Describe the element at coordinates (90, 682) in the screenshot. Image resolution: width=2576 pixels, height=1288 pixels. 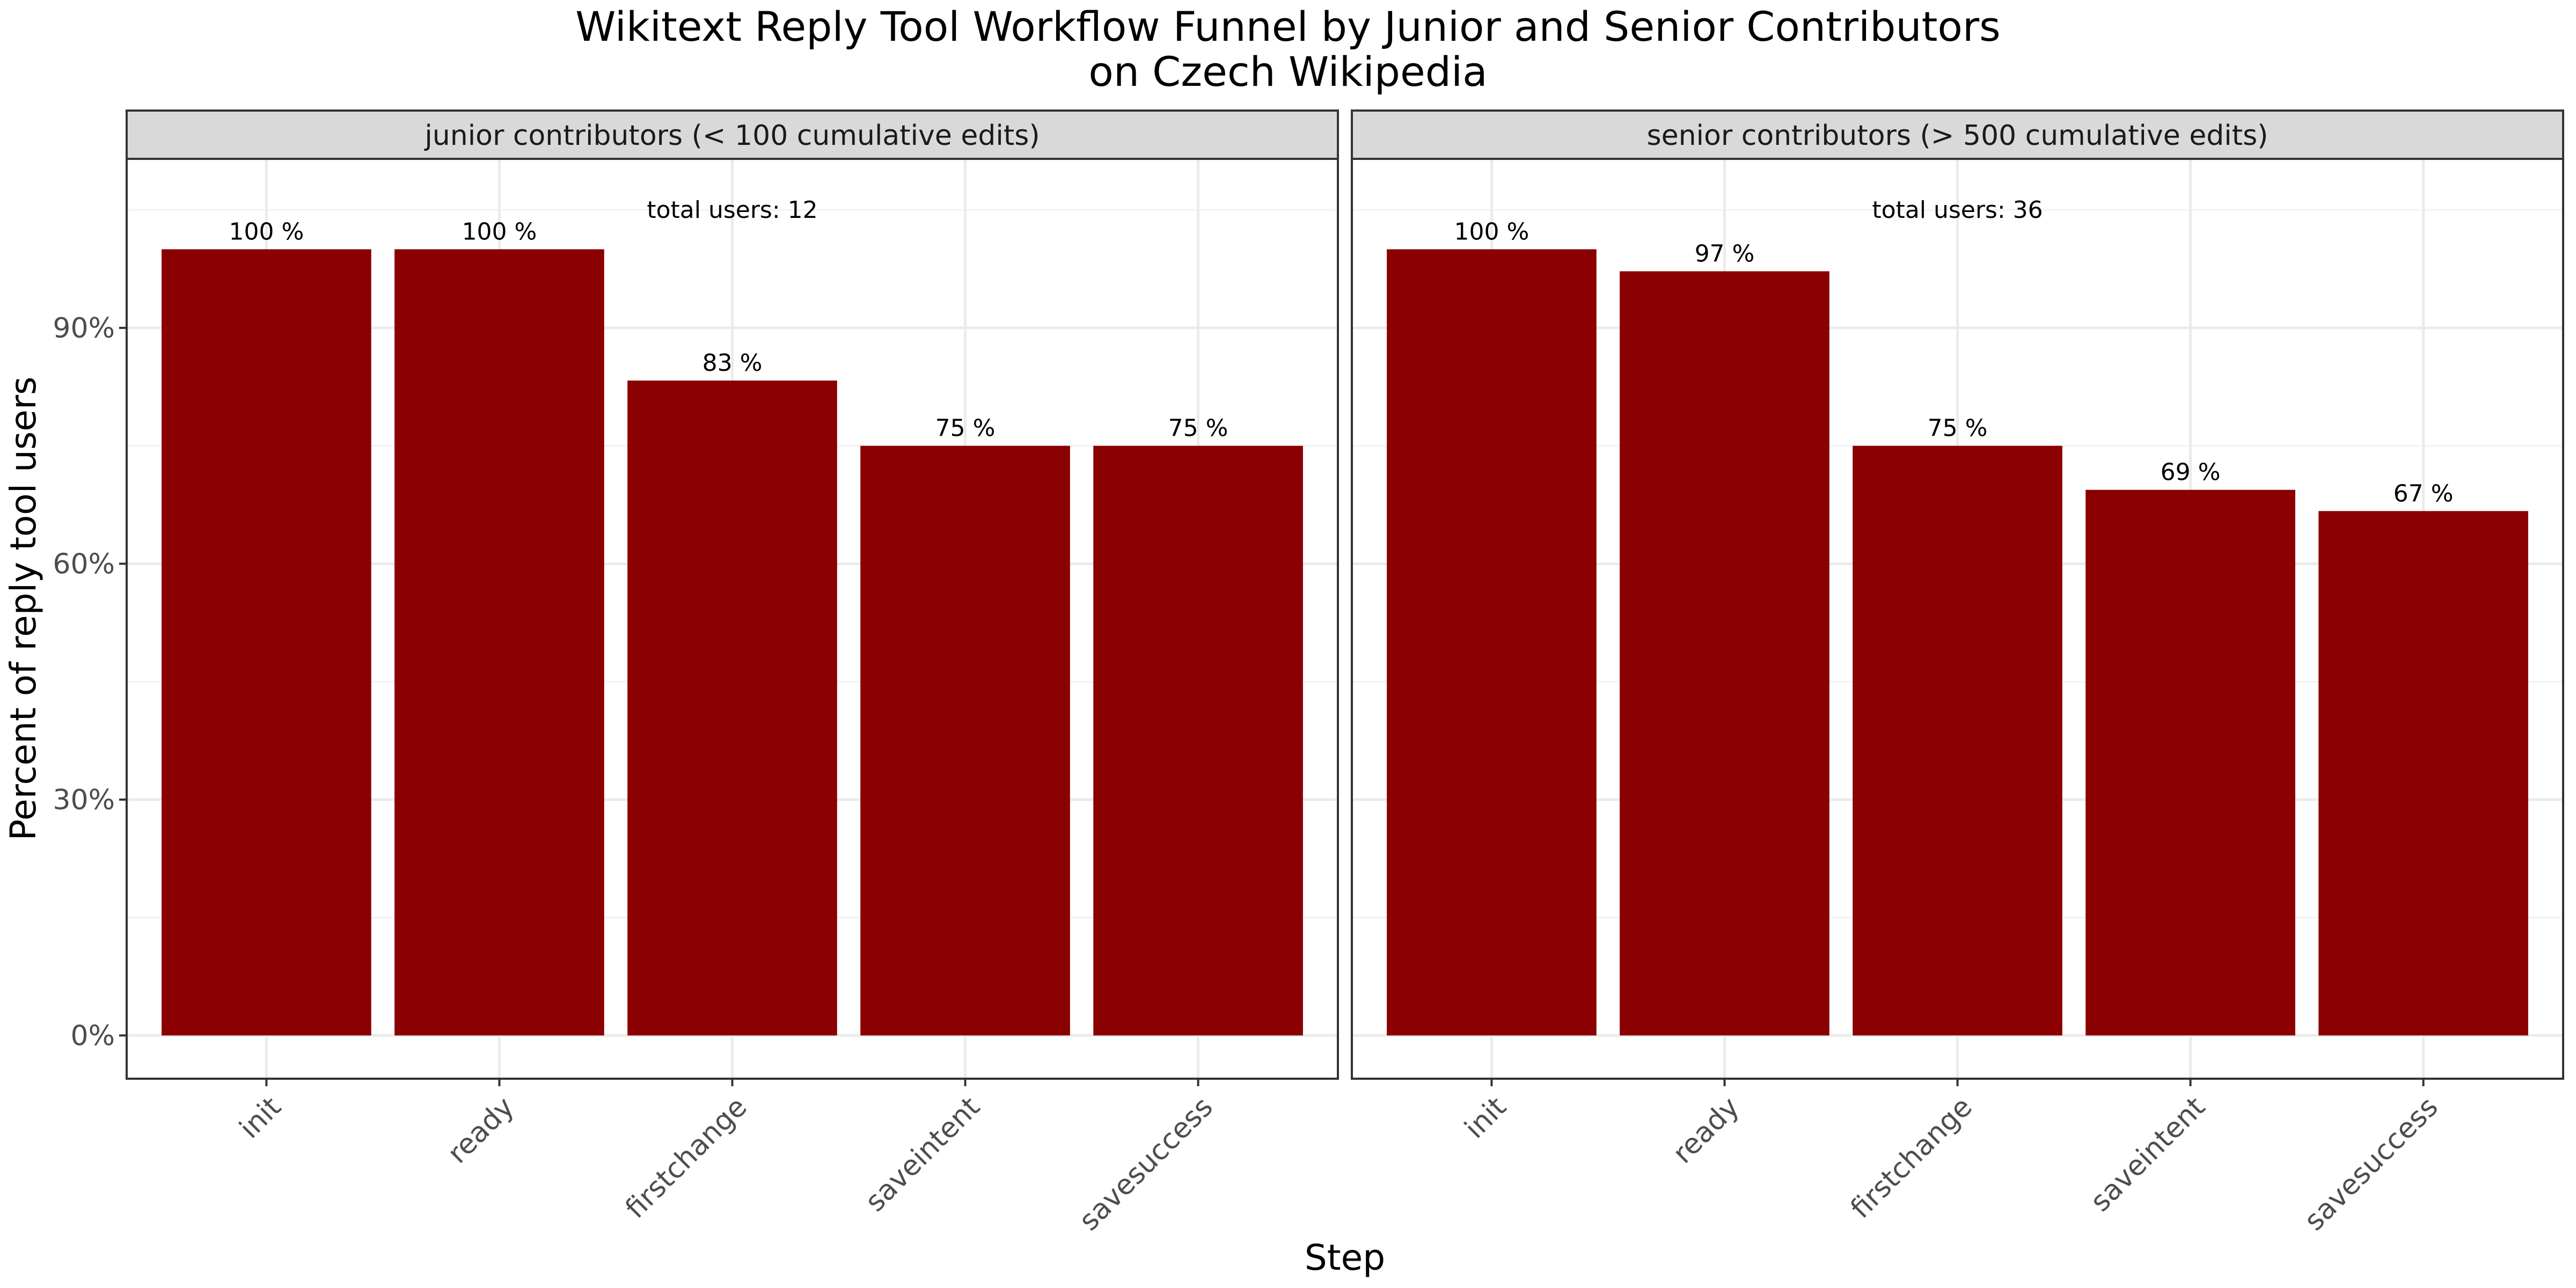
I see `y-axis: 0% 30% 60% 90%` at that location.